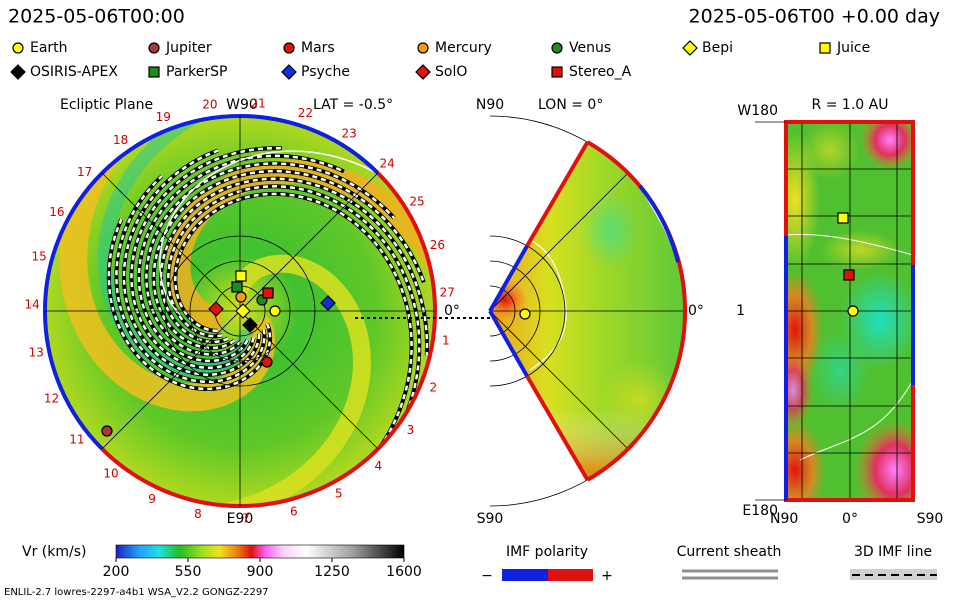 The width and height of the screenshot is (960, 600). What do you see at coordinates (38, 257) in the screenshot?
I see `sector-label: 15` at bounding box center [38, 257].